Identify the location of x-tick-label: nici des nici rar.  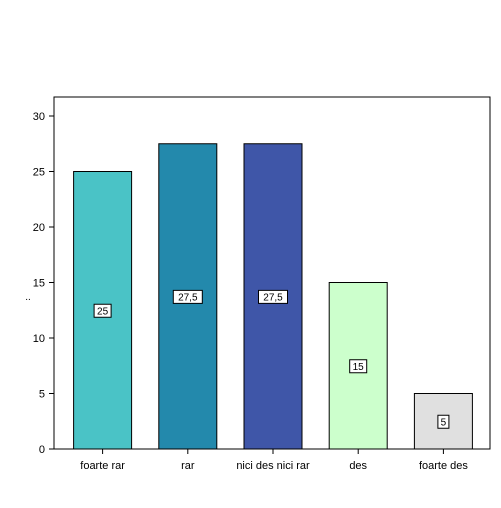
(273, 466).